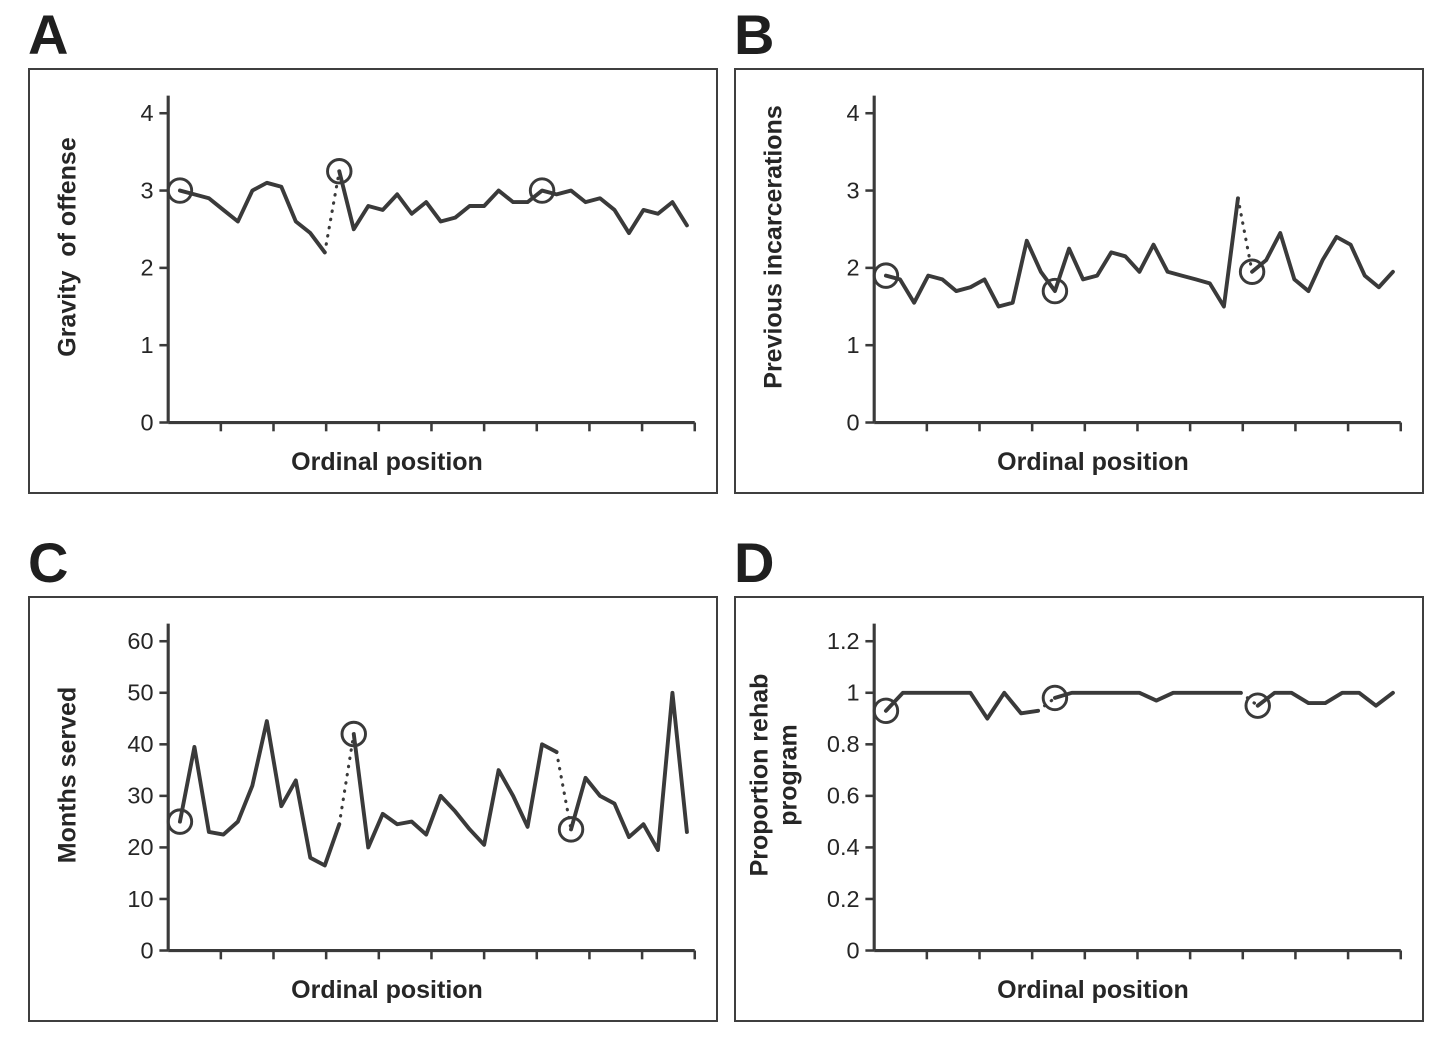 The height and width of the screenshot is (1056, 1454). I want to click on panel-c-x-axis-title: Ordinal position, so click(387, 990).